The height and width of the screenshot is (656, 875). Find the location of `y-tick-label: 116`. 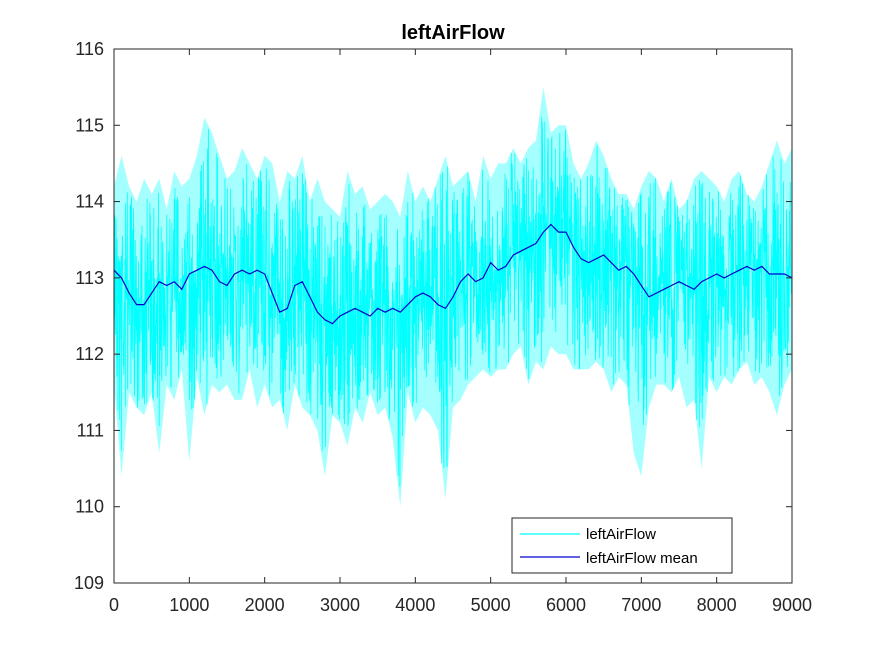

y-tick-label: 116 is located at coordinates (89, 49).